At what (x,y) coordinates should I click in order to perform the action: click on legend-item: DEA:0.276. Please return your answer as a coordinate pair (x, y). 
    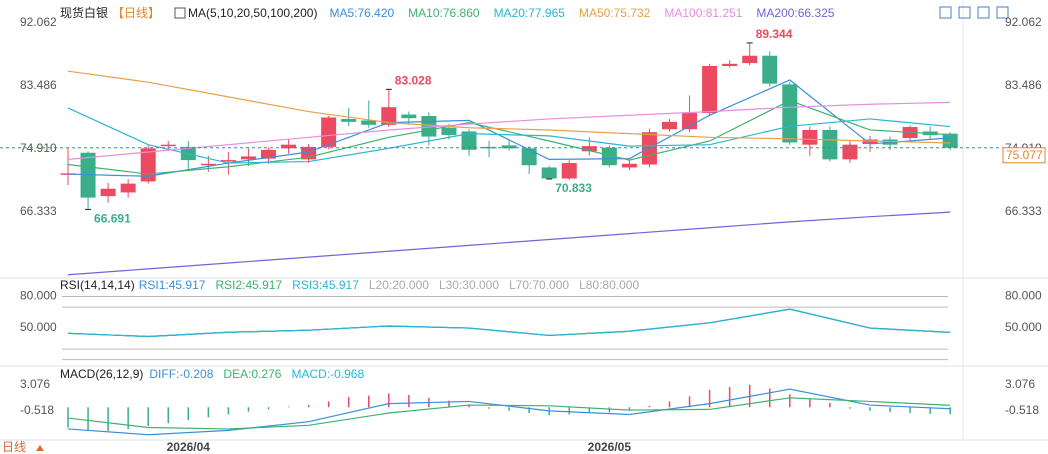
    Looking at the image, I should click on (252, 374).